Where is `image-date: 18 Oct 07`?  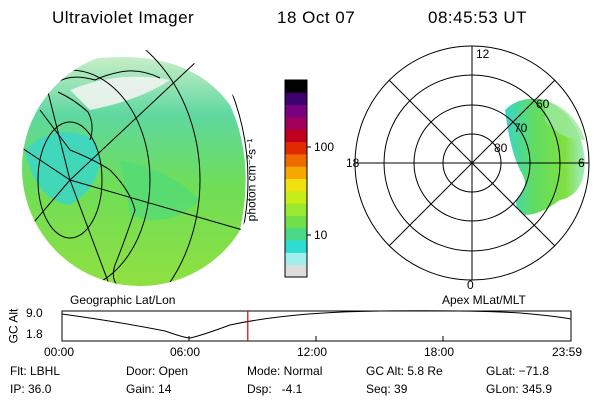
image-date: 18 Oct 07 is located at coordinates (316, 17).